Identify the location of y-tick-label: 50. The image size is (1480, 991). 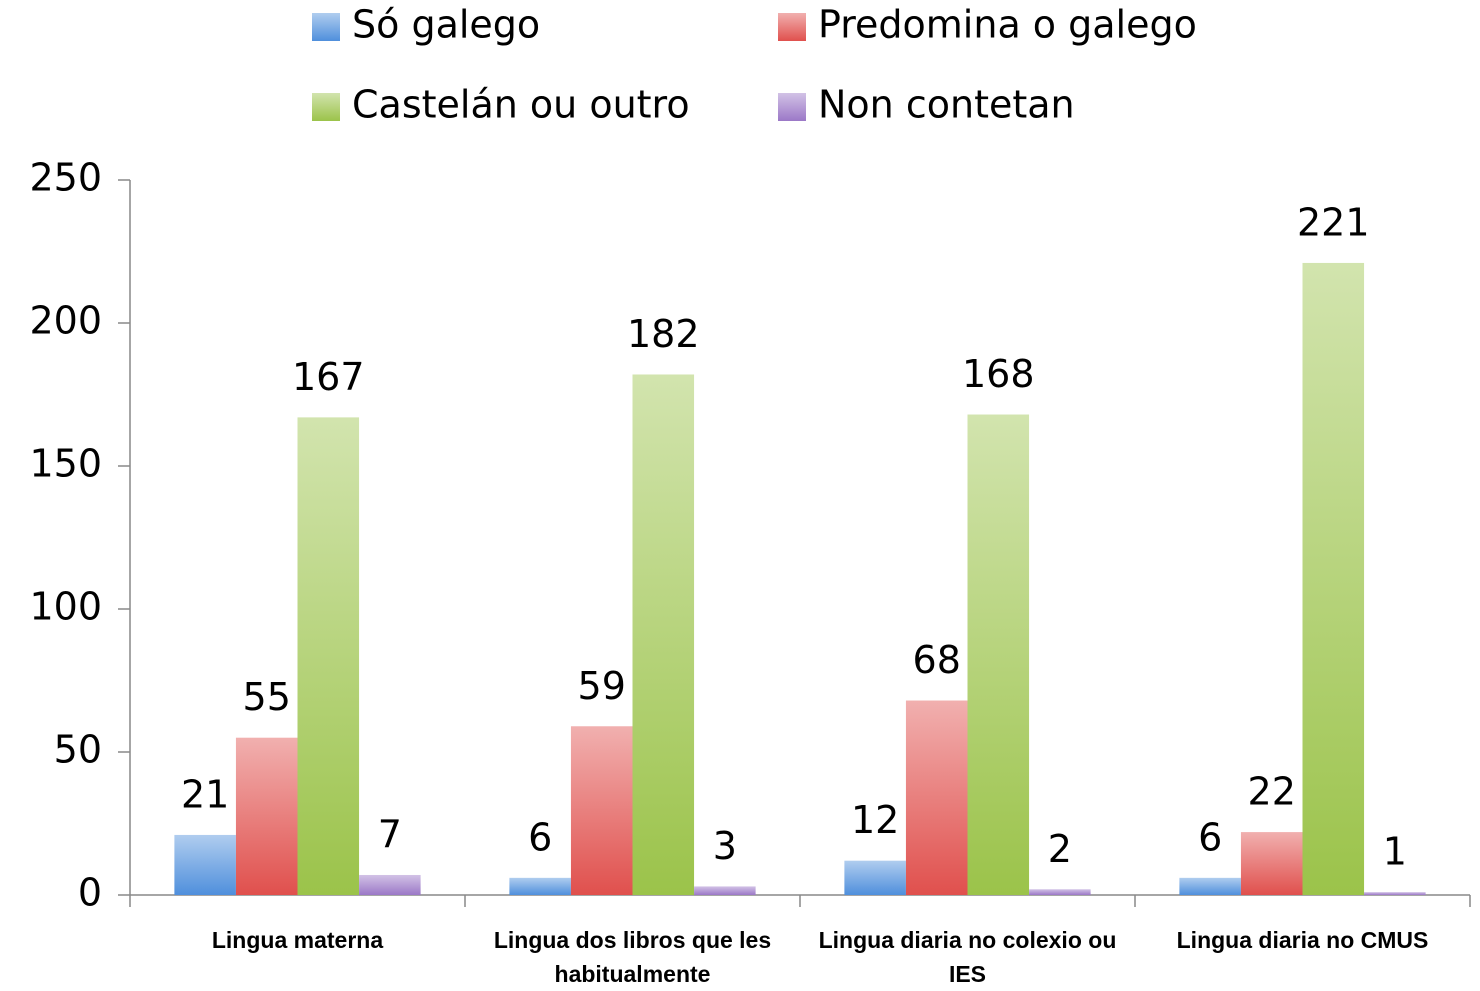
(78, 750).